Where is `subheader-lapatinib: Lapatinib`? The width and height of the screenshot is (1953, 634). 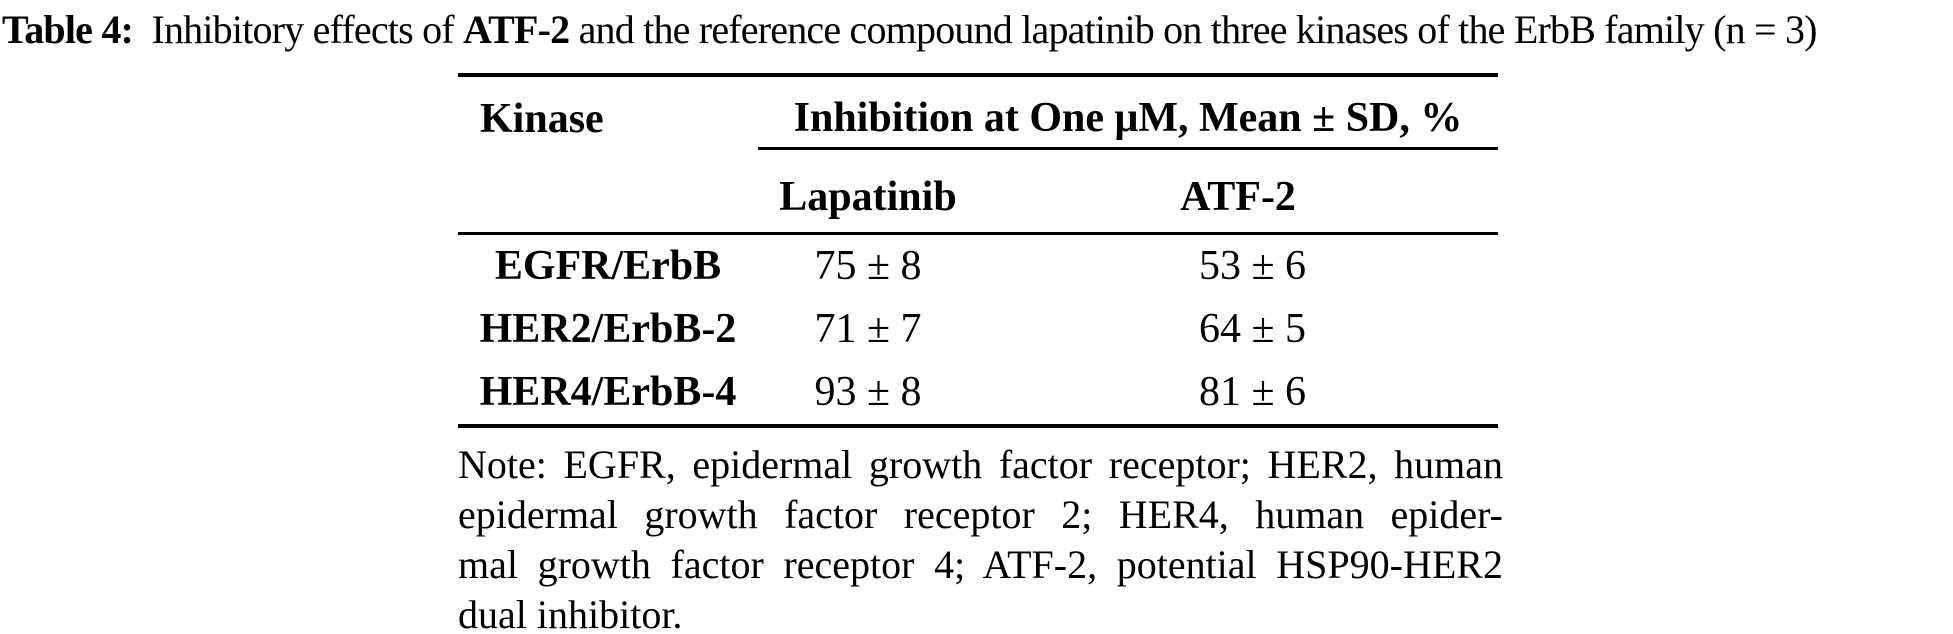 subheader-lapatinib: Lapatinib is located at coordinates (868, 191).